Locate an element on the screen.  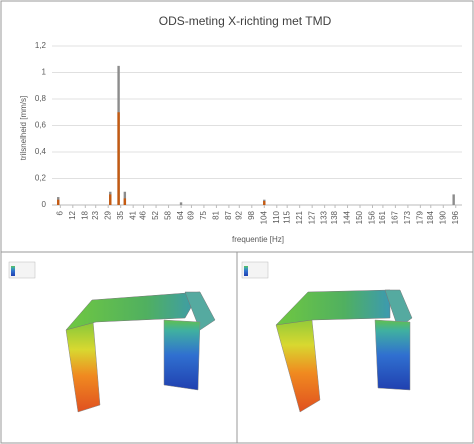
x-tick-label: 46 is located at coordinates (143, 214).